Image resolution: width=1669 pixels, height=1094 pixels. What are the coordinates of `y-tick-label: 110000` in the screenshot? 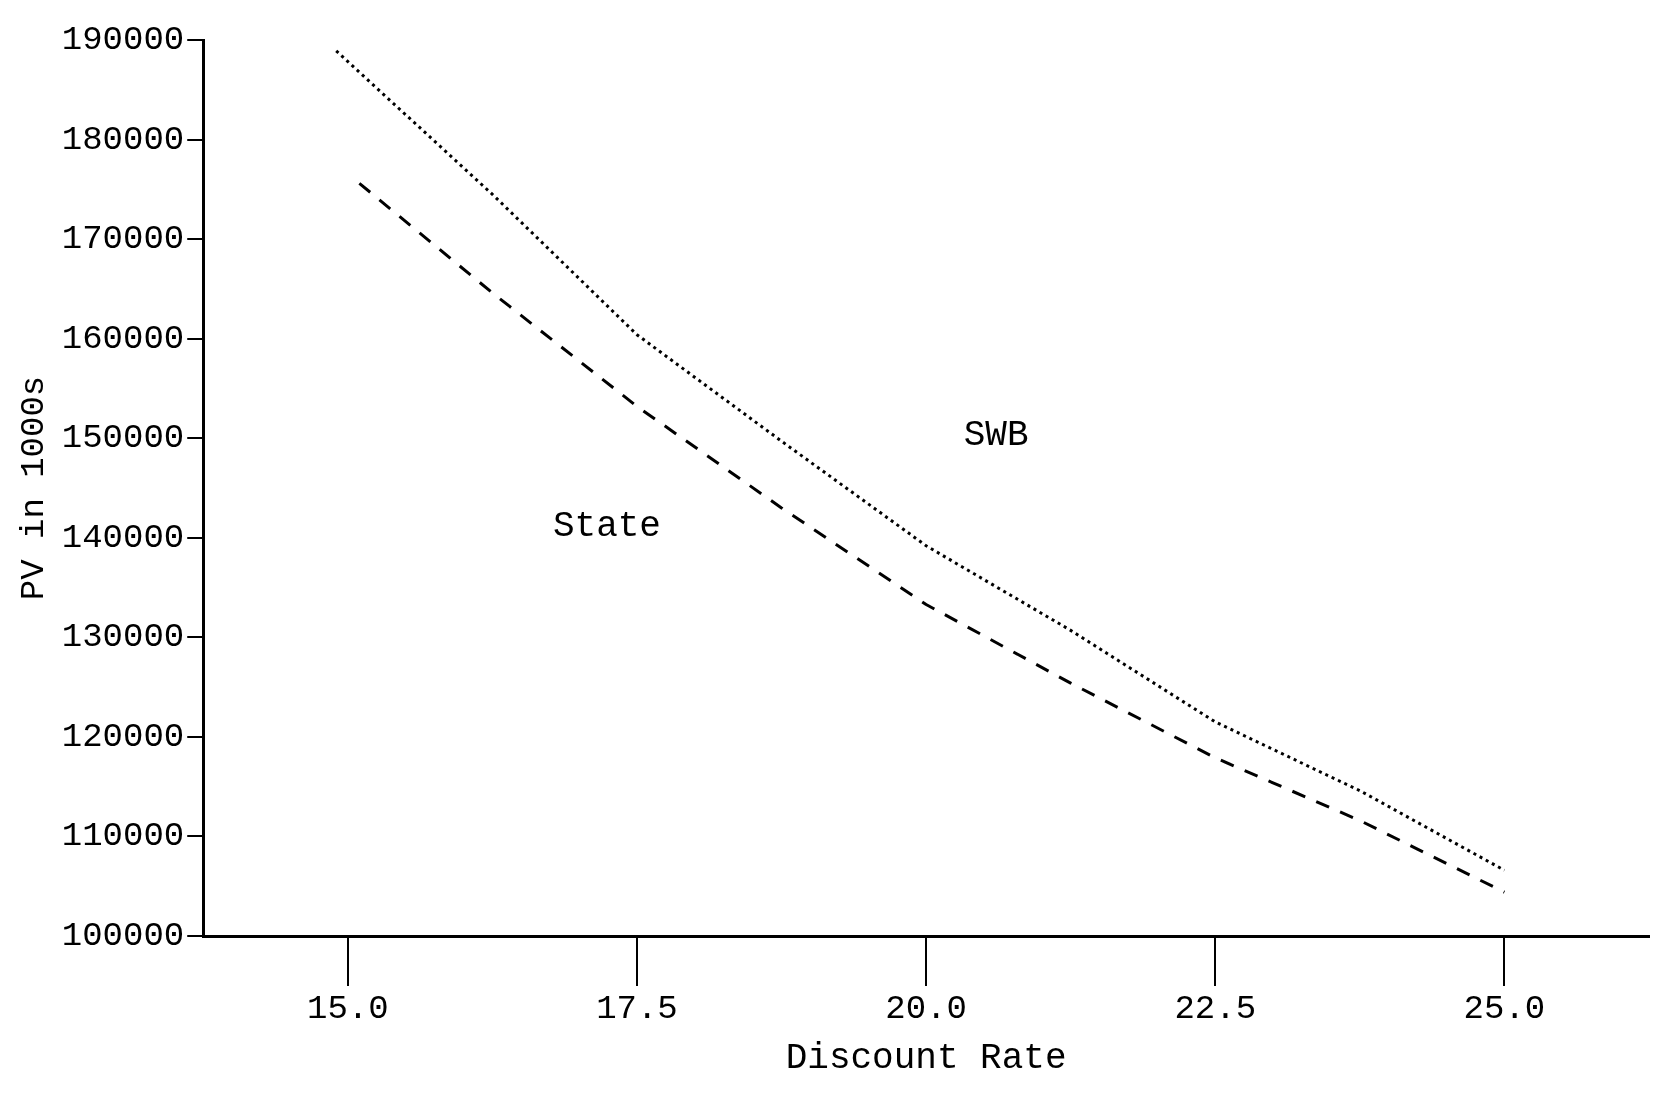 It's located at (123, 836).